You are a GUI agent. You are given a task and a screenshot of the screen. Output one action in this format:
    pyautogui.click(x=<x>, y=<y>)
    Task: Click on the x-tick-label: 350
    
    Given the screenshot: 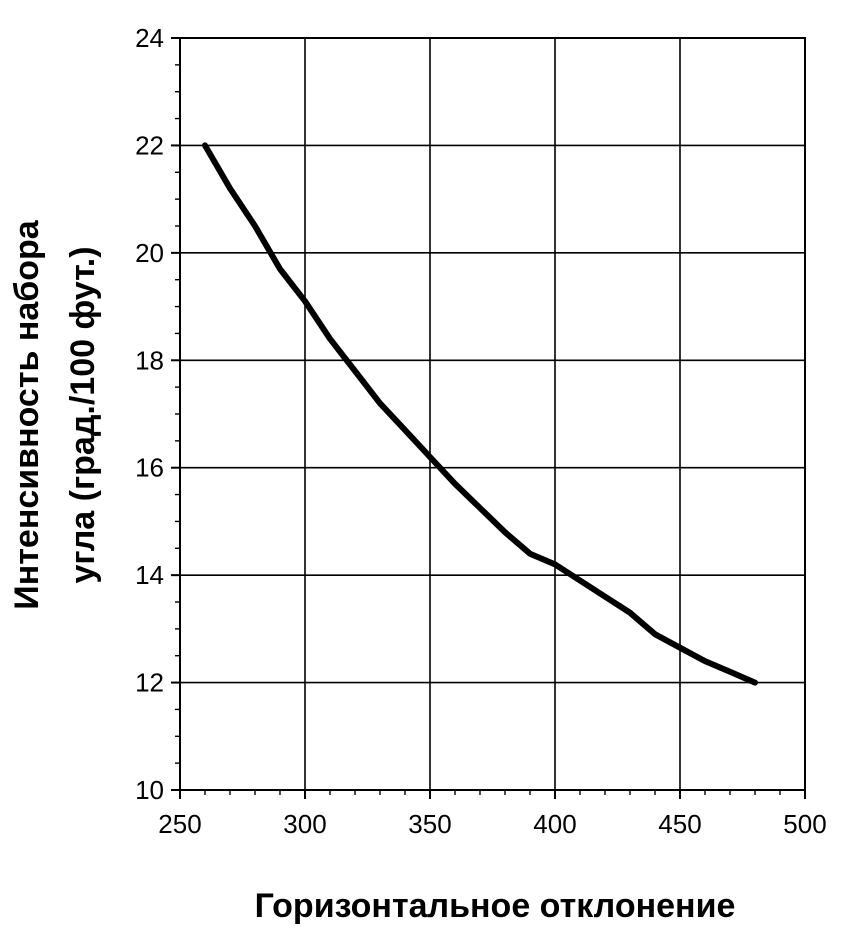 What is the action you would take?
    pyautogui.click(x=429, y=824)
    